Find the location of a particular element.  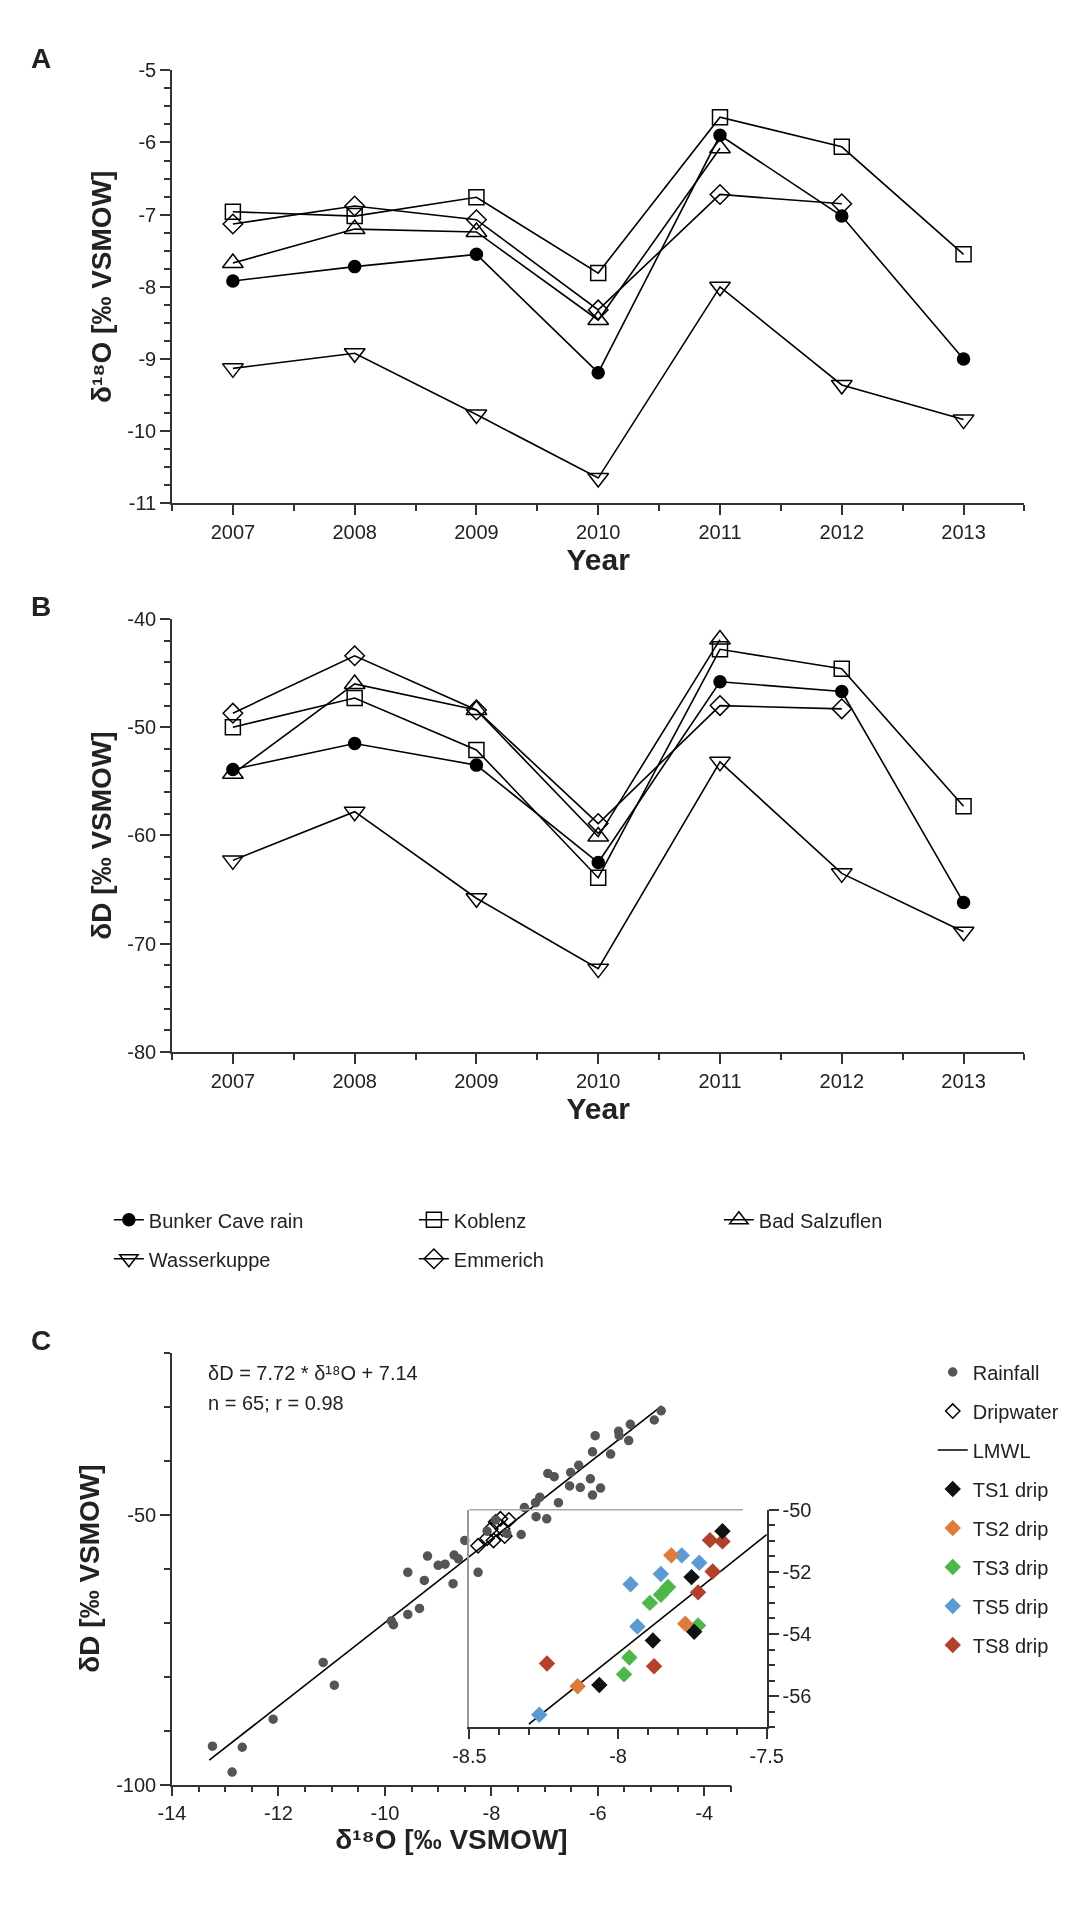

x-axis-title: δ¹⁸O [‰ VSMOW] is located at coordinates (451, 1840).